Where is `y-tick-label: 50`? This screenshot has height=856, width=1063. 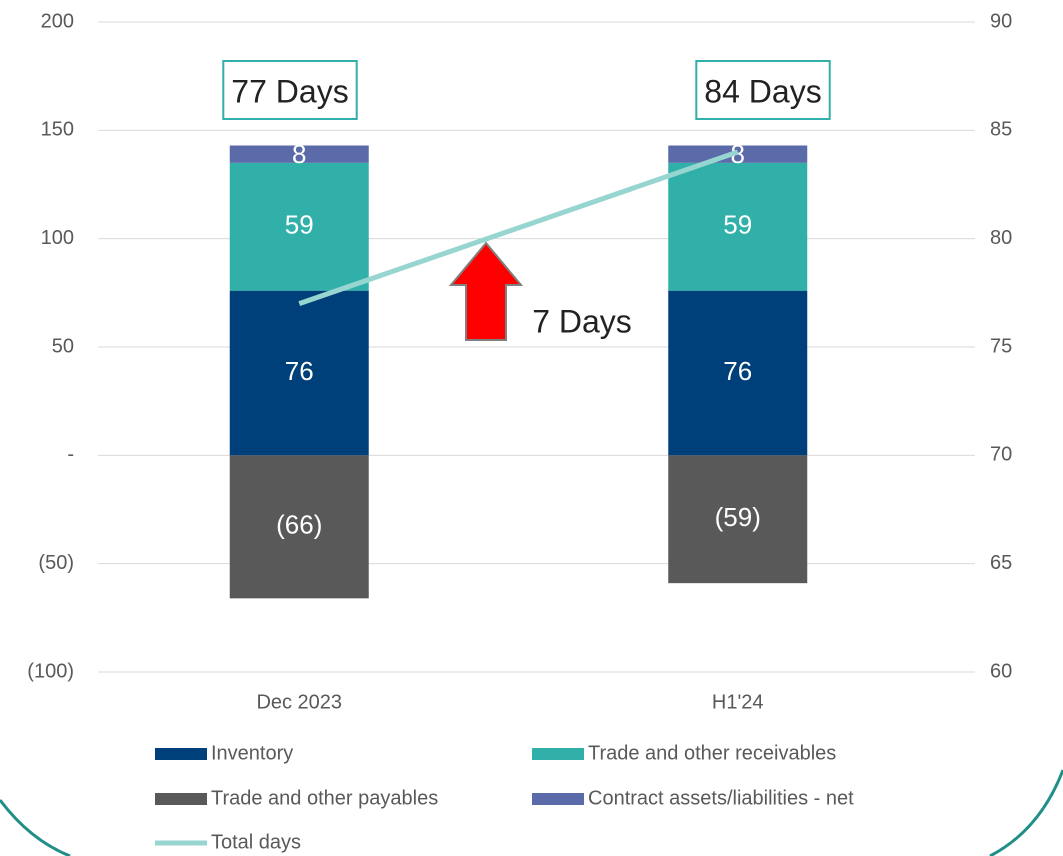
y-tick-label: 50 is located at coordinates (63, 346).